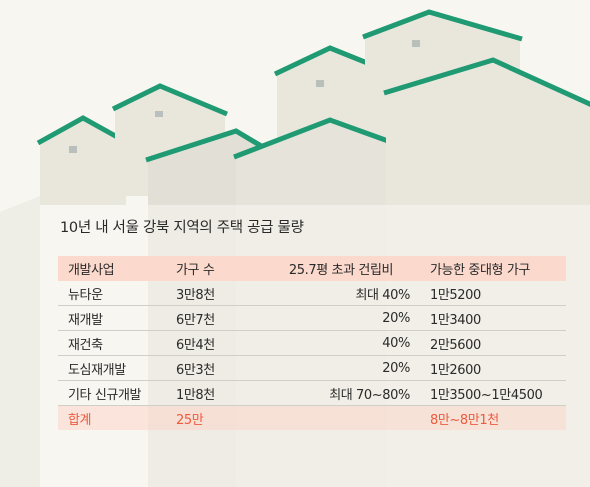 The width and height of the screenshot is (590, 487). Describe the element at coordinates (341, 343) in the screenshot. I see `cell-large-unit-ratio: 40%` at that location.